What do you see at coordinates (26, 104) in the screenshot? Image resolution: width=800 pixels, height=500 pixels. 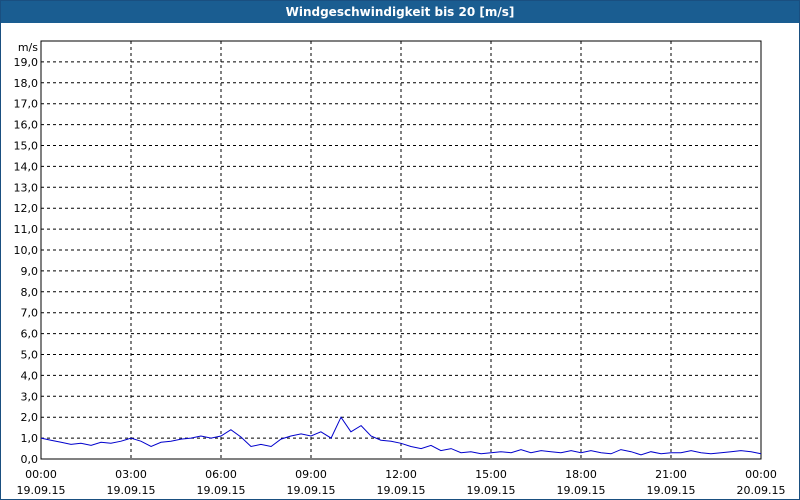 I see `y-tick-label: 17,0` at bounding box center [26, 104].